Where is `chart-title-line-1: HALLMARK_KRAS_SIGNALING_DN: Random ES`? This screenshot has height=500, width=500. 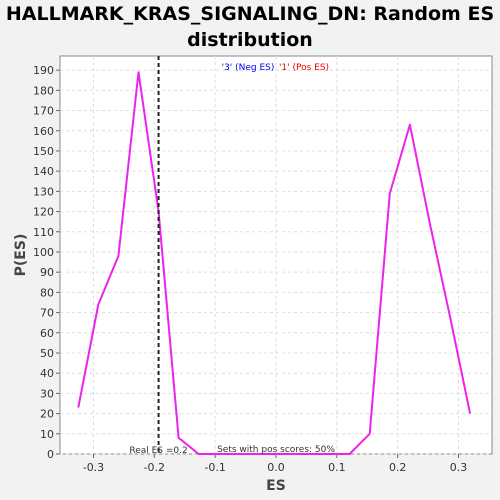
chart-title-line-1: HALLMARK_KRAS_SIGNALING_DN: Random ES is located at coordinates (250, 14).